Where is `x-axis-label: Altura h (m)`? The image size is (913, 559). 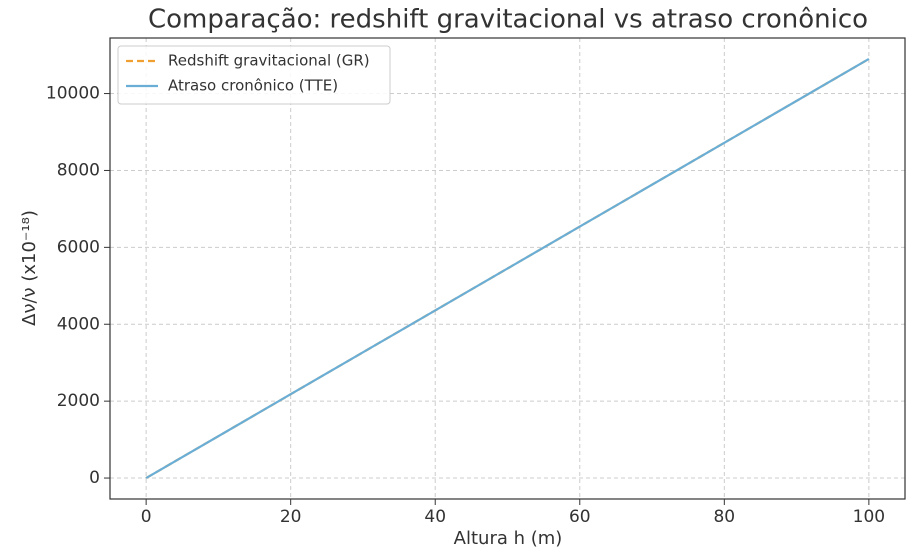
x-axis-label: Altura h (m) is located at coordinates (508, 538).